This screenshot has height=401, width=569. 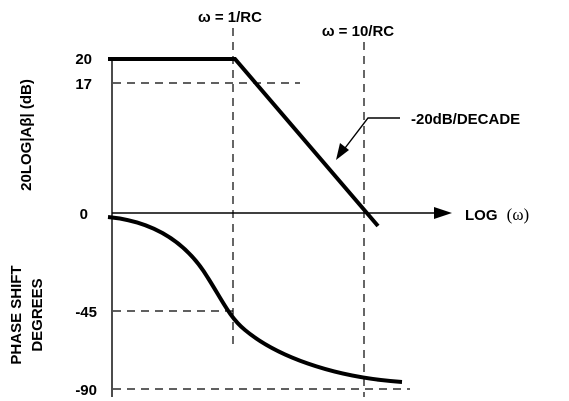 What do you see at coordinates (518, 214) in the screenshot?
I see `x-axis-label-omega: (ω)` at bounding box center [518, 214].